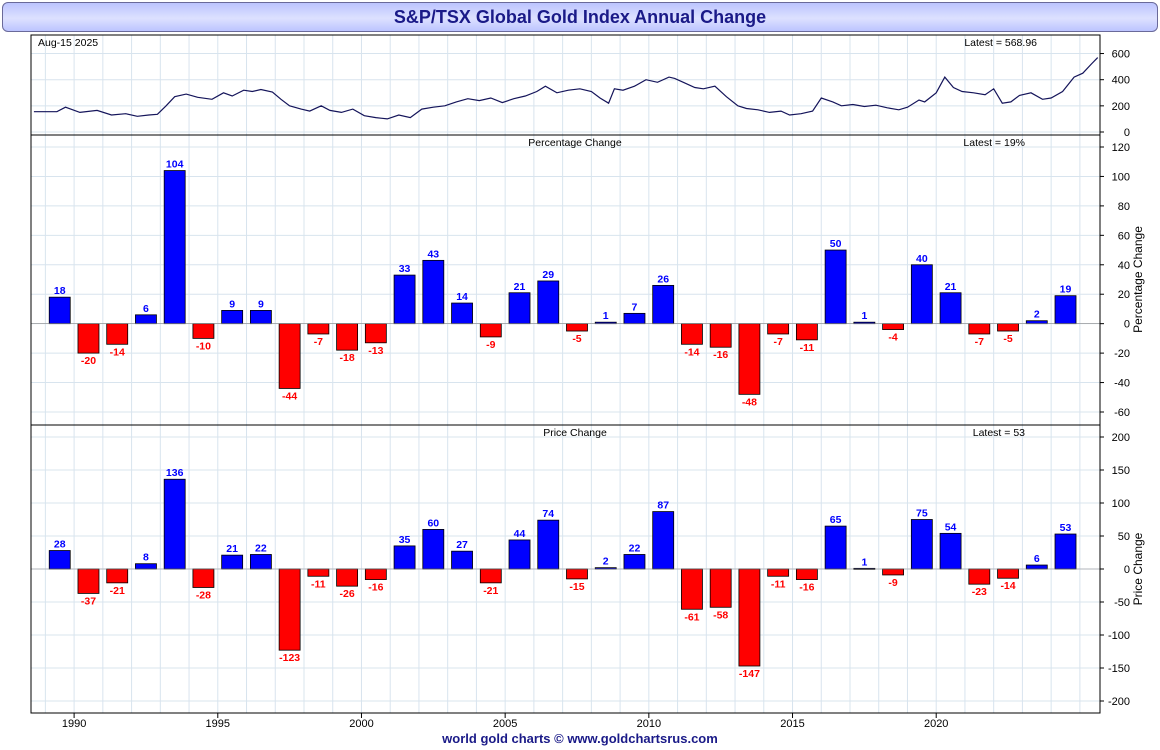  What do you see at coordinates (68, 43) in the screenshot?
I see `date-label: Aug-15 2025` at bounding box center [68, 43].